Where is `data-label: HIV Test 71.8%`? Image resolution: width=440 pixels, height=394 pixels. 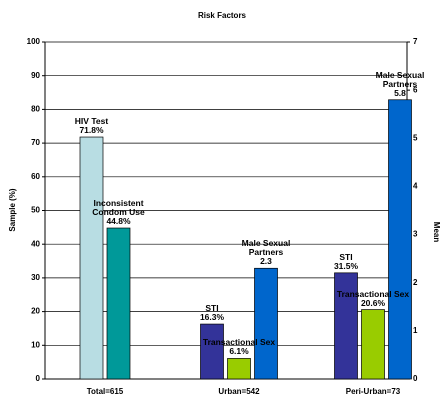 data-label: HIV Test 71.8% is located at coordinates (92, 126).